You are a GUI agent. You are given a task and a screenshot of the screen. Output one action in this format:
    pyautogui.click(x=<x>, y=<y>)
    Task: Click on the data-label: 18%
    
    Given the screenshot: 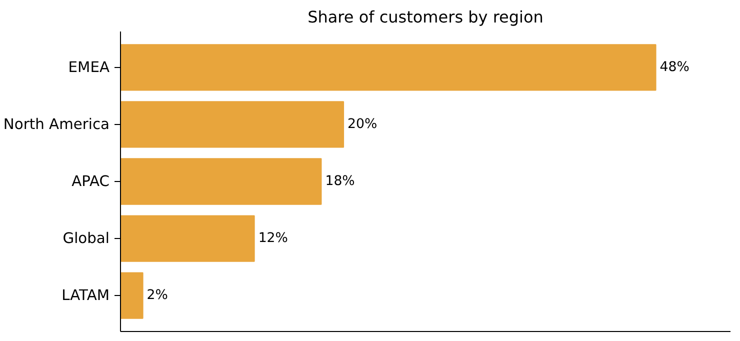 What is the action you would take?
    pyautogui.click(x=340, y=181)
    